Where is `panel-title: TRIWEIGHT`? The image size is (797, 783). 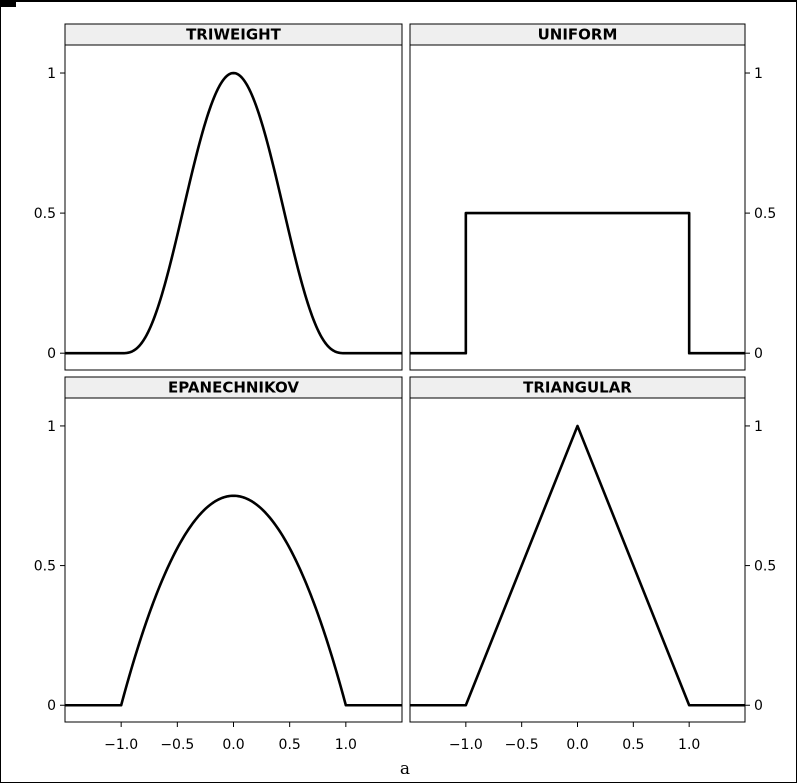
panel-title: TRIWEIGHT is located at coordinates (234, 35).